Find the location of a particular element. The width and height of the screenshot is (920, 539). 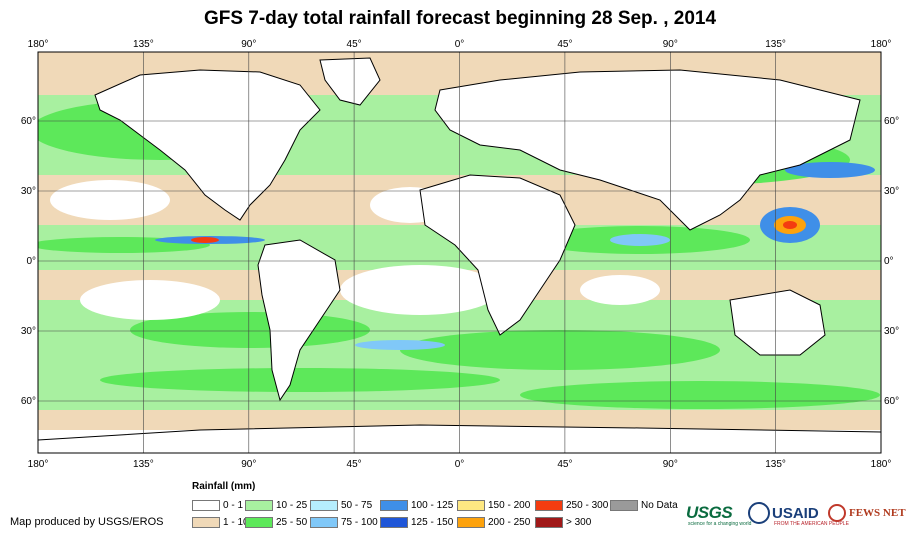

legend-label: No Data is located at coordinates (659, 505).